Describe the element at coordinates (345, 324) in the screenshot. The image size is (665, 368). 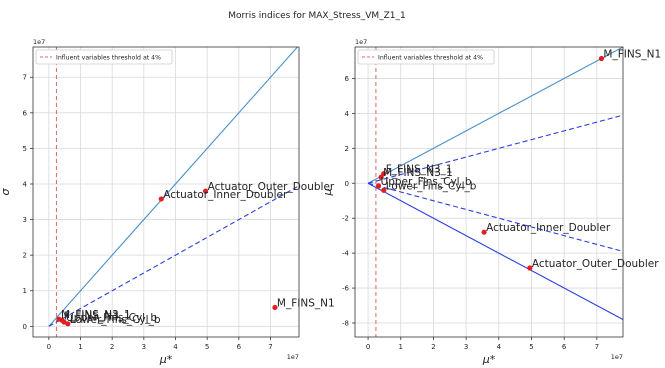
I see `y-tick-label: -8` at that location.